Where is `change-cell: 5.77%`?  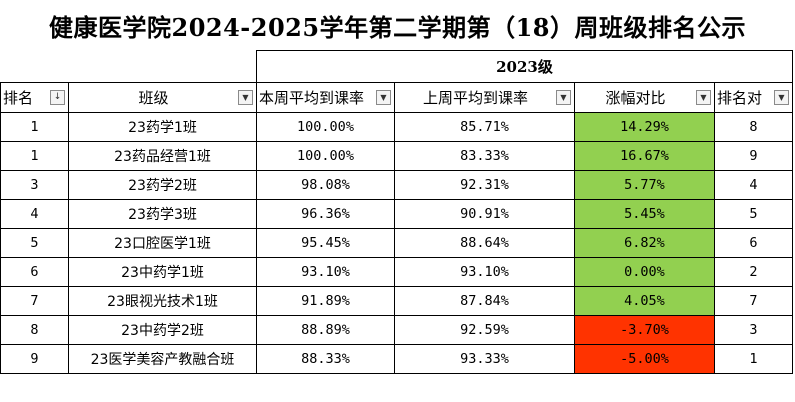
change-cell: 5.77% is located at coordinates (644, 185).